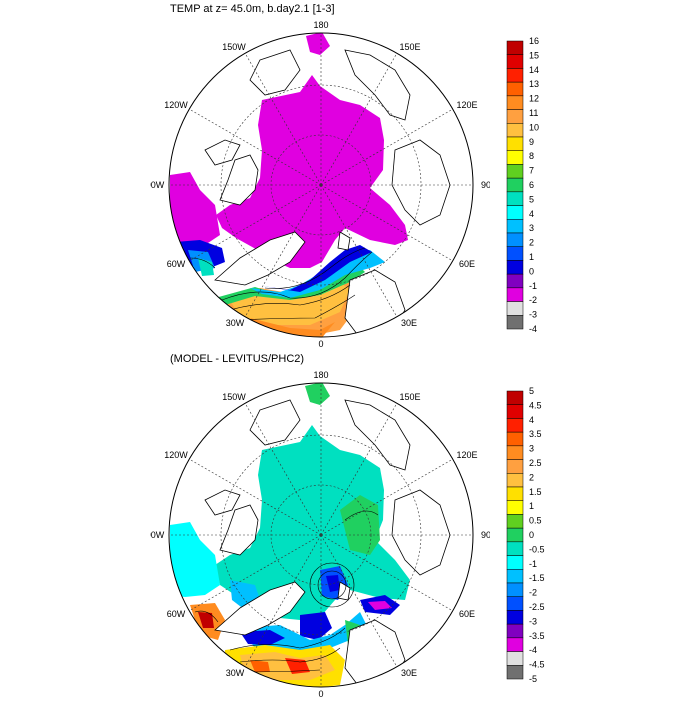 This screenshot has height=705, width=700. Describe the element at coordinates (534, 127) in the screenshot. I see `panel1-colorbar-tick-label: 10` at that location.